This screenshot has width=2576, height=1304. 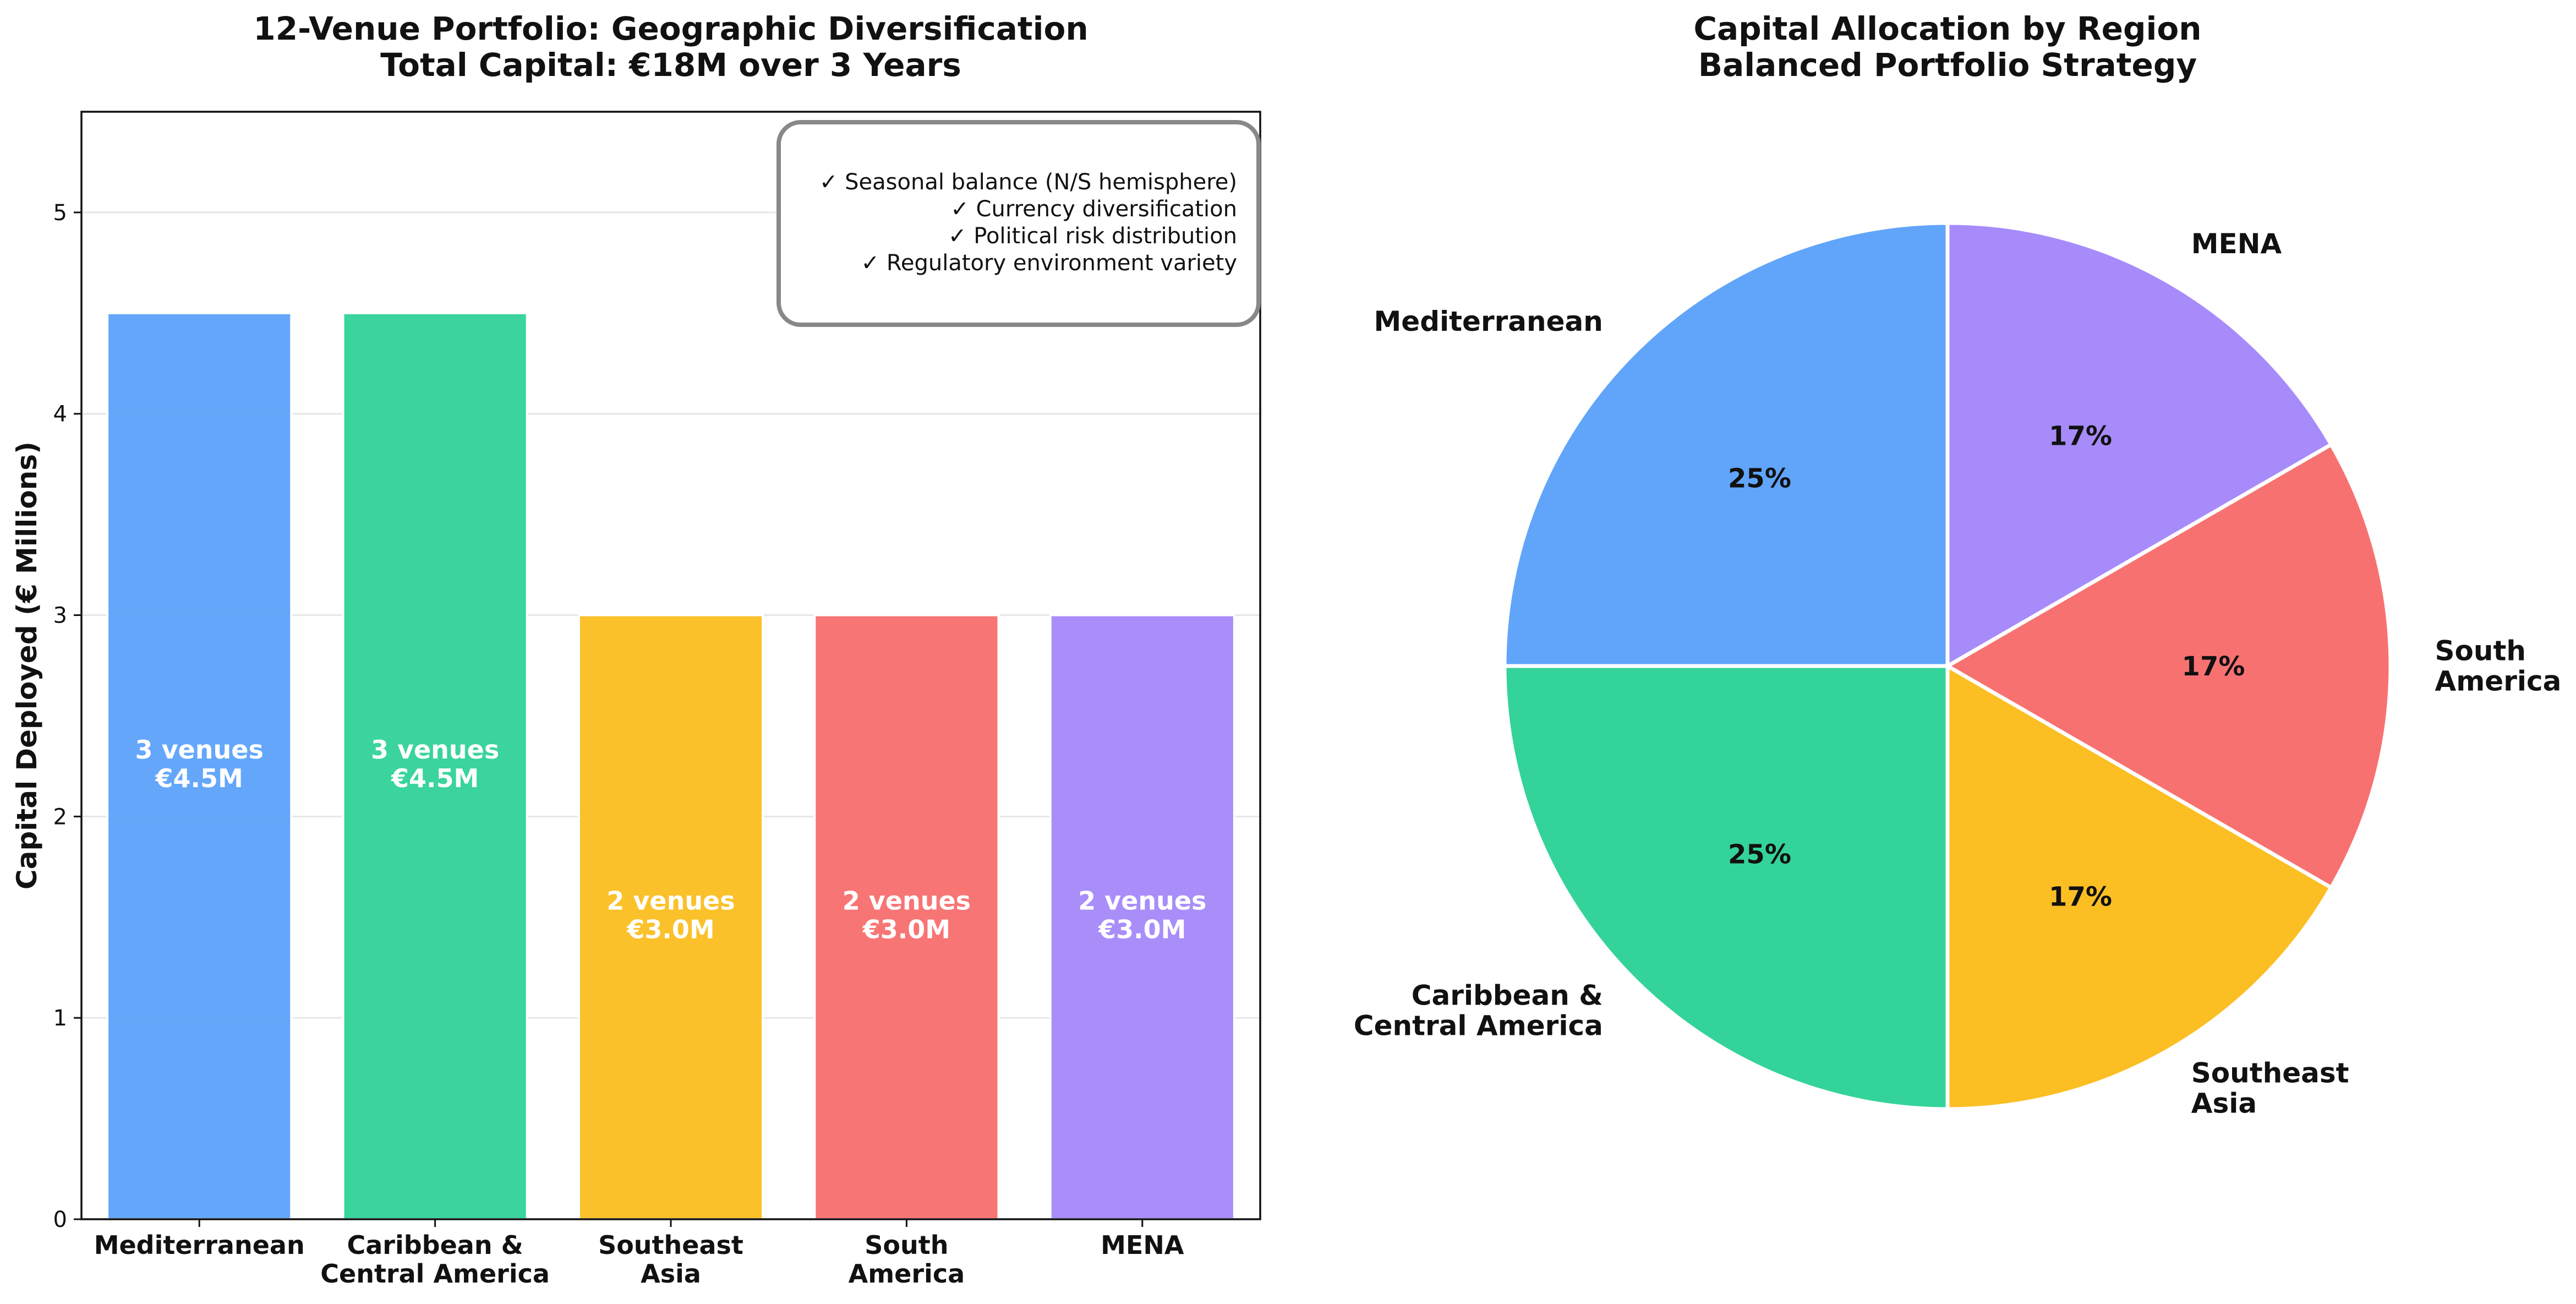 I want to click on x-tick-label-line: America, so click(x=907, y=1274).